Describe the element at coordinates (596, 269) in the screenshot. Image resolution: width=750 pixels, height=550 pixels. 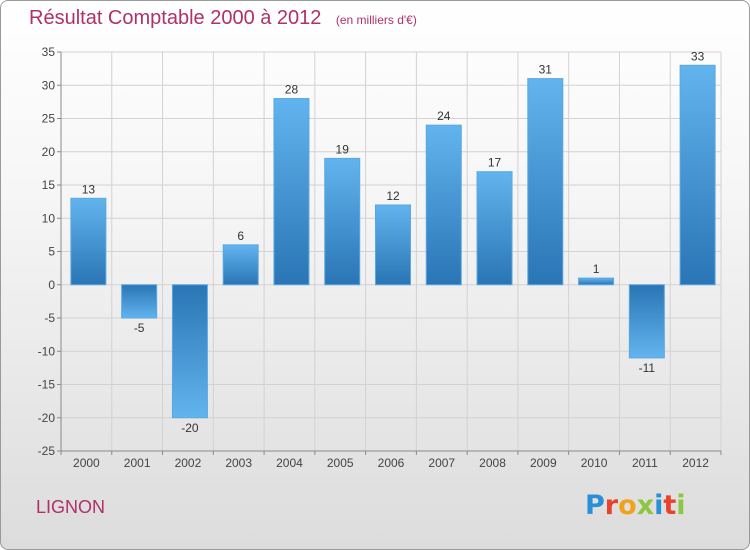
I see `data-label: 1` at that location.